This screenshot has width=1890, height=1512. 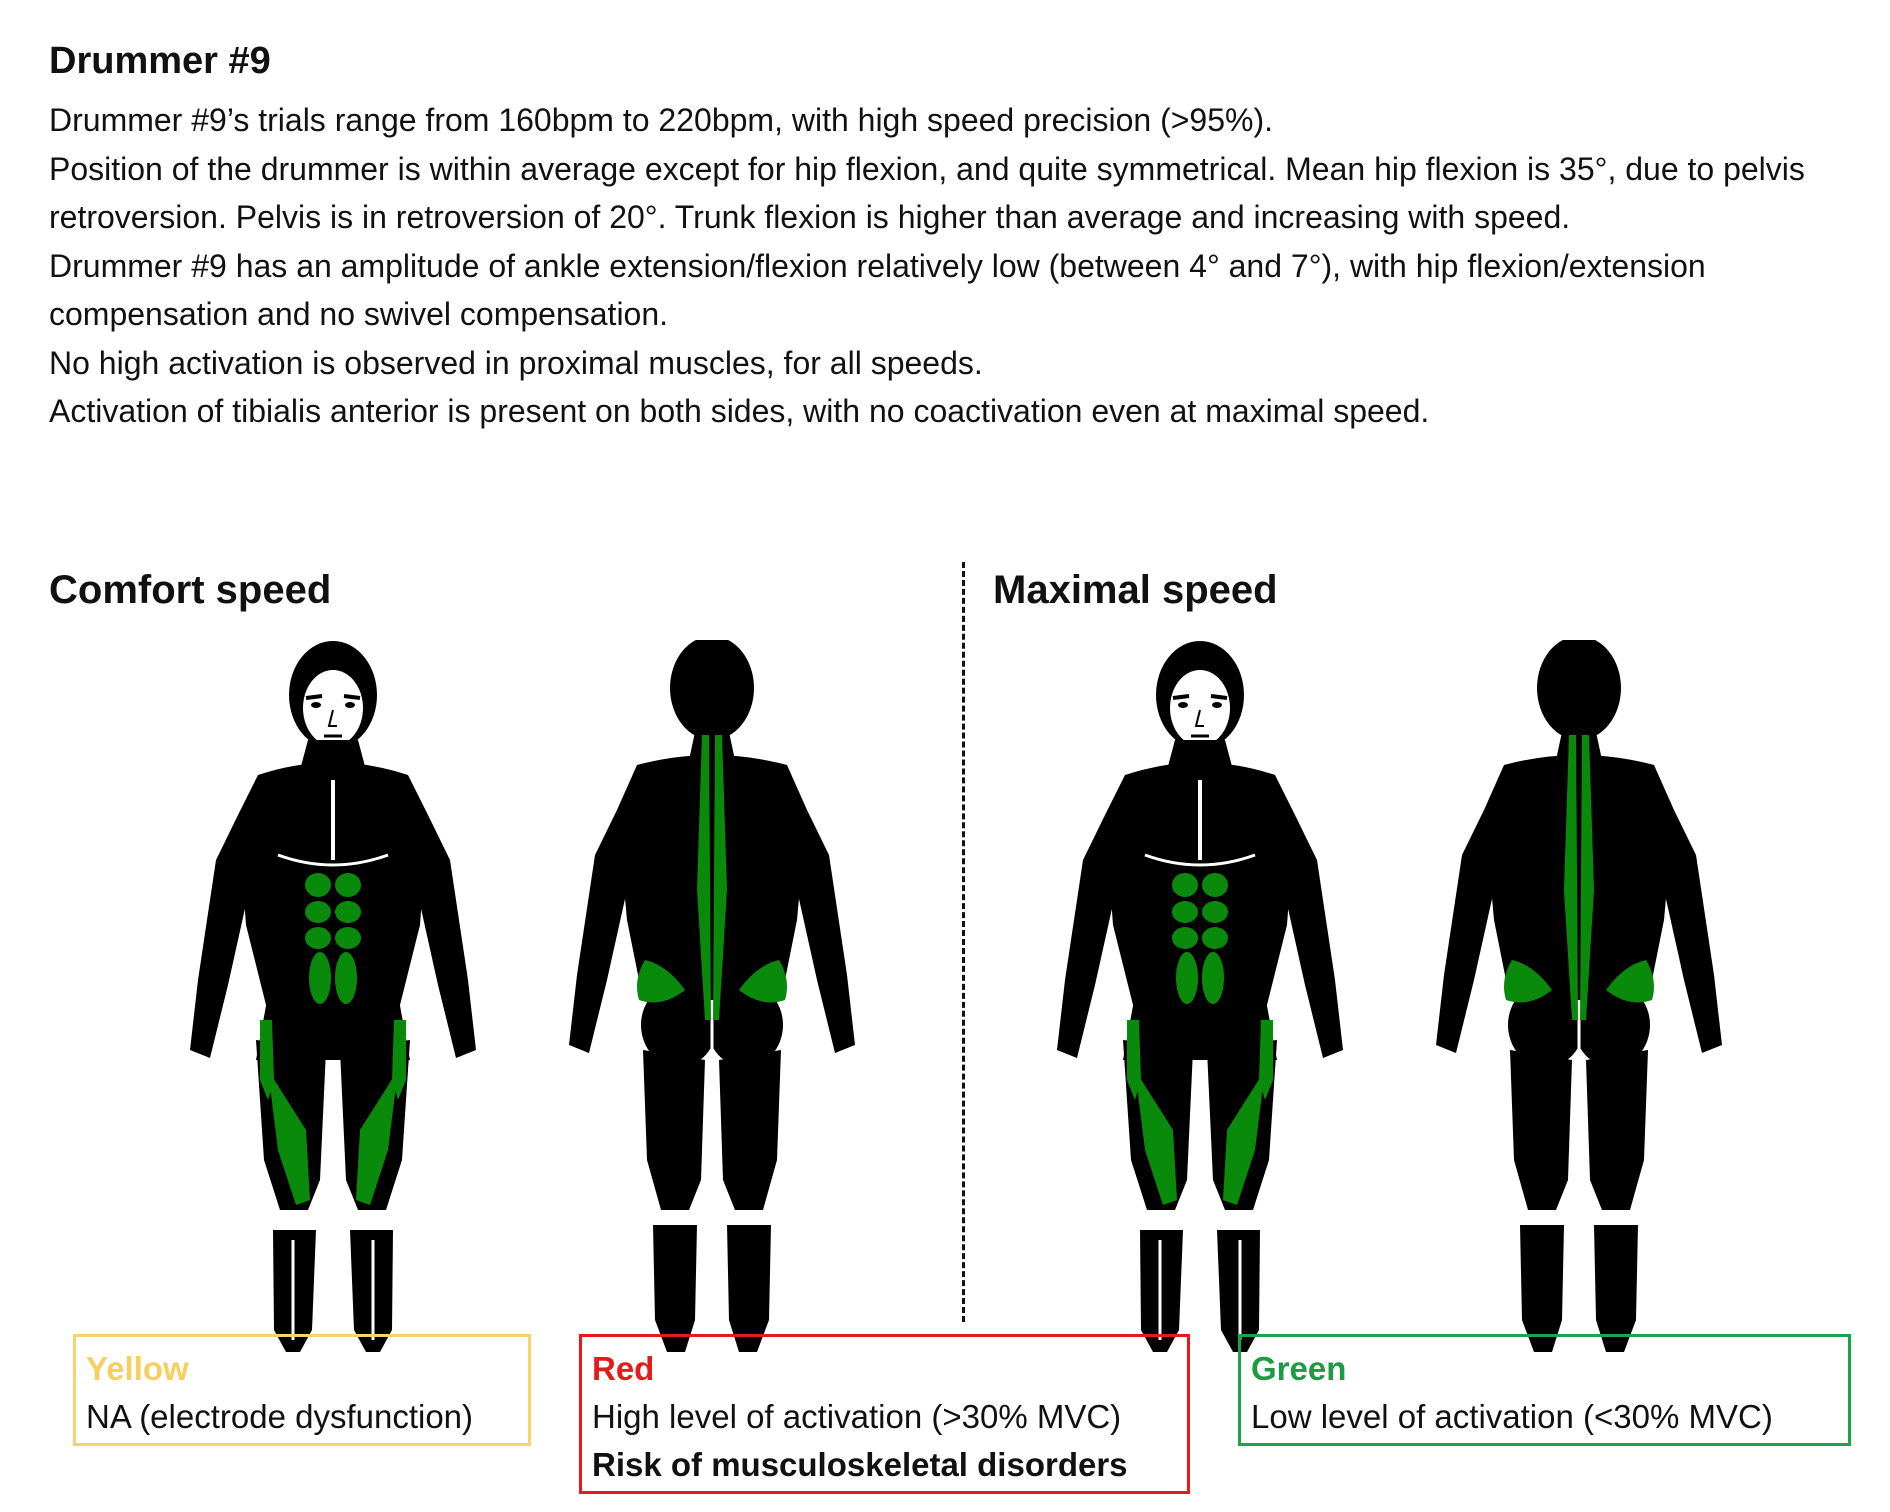 What do you see at coordinates (280, 1416) in the screenshot?
I see `legend-yellow-text: NA (electrode dysfunction)` at bounding box center [280, 1416].